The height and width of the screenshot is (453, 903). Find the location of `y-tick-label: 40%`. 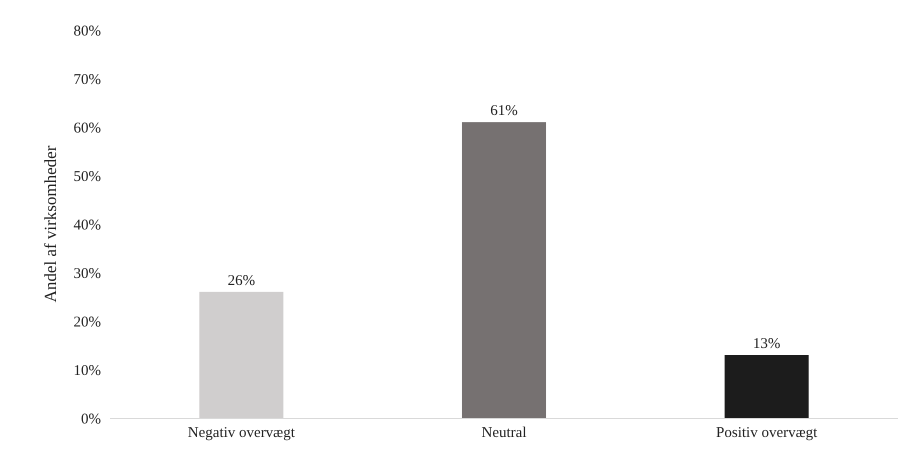

y-tick-label: 40% is located at coordinates (87, 225).